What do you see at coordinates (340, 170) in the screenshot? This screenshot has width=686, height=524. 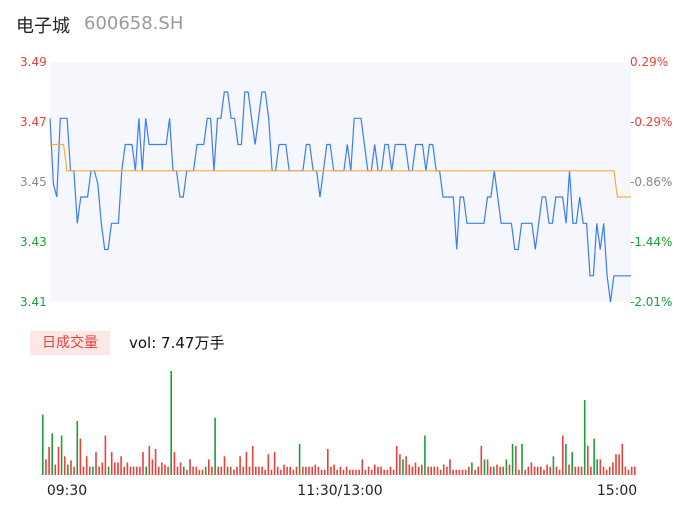 I see `average-price-line` at bounding box center [340, 170].